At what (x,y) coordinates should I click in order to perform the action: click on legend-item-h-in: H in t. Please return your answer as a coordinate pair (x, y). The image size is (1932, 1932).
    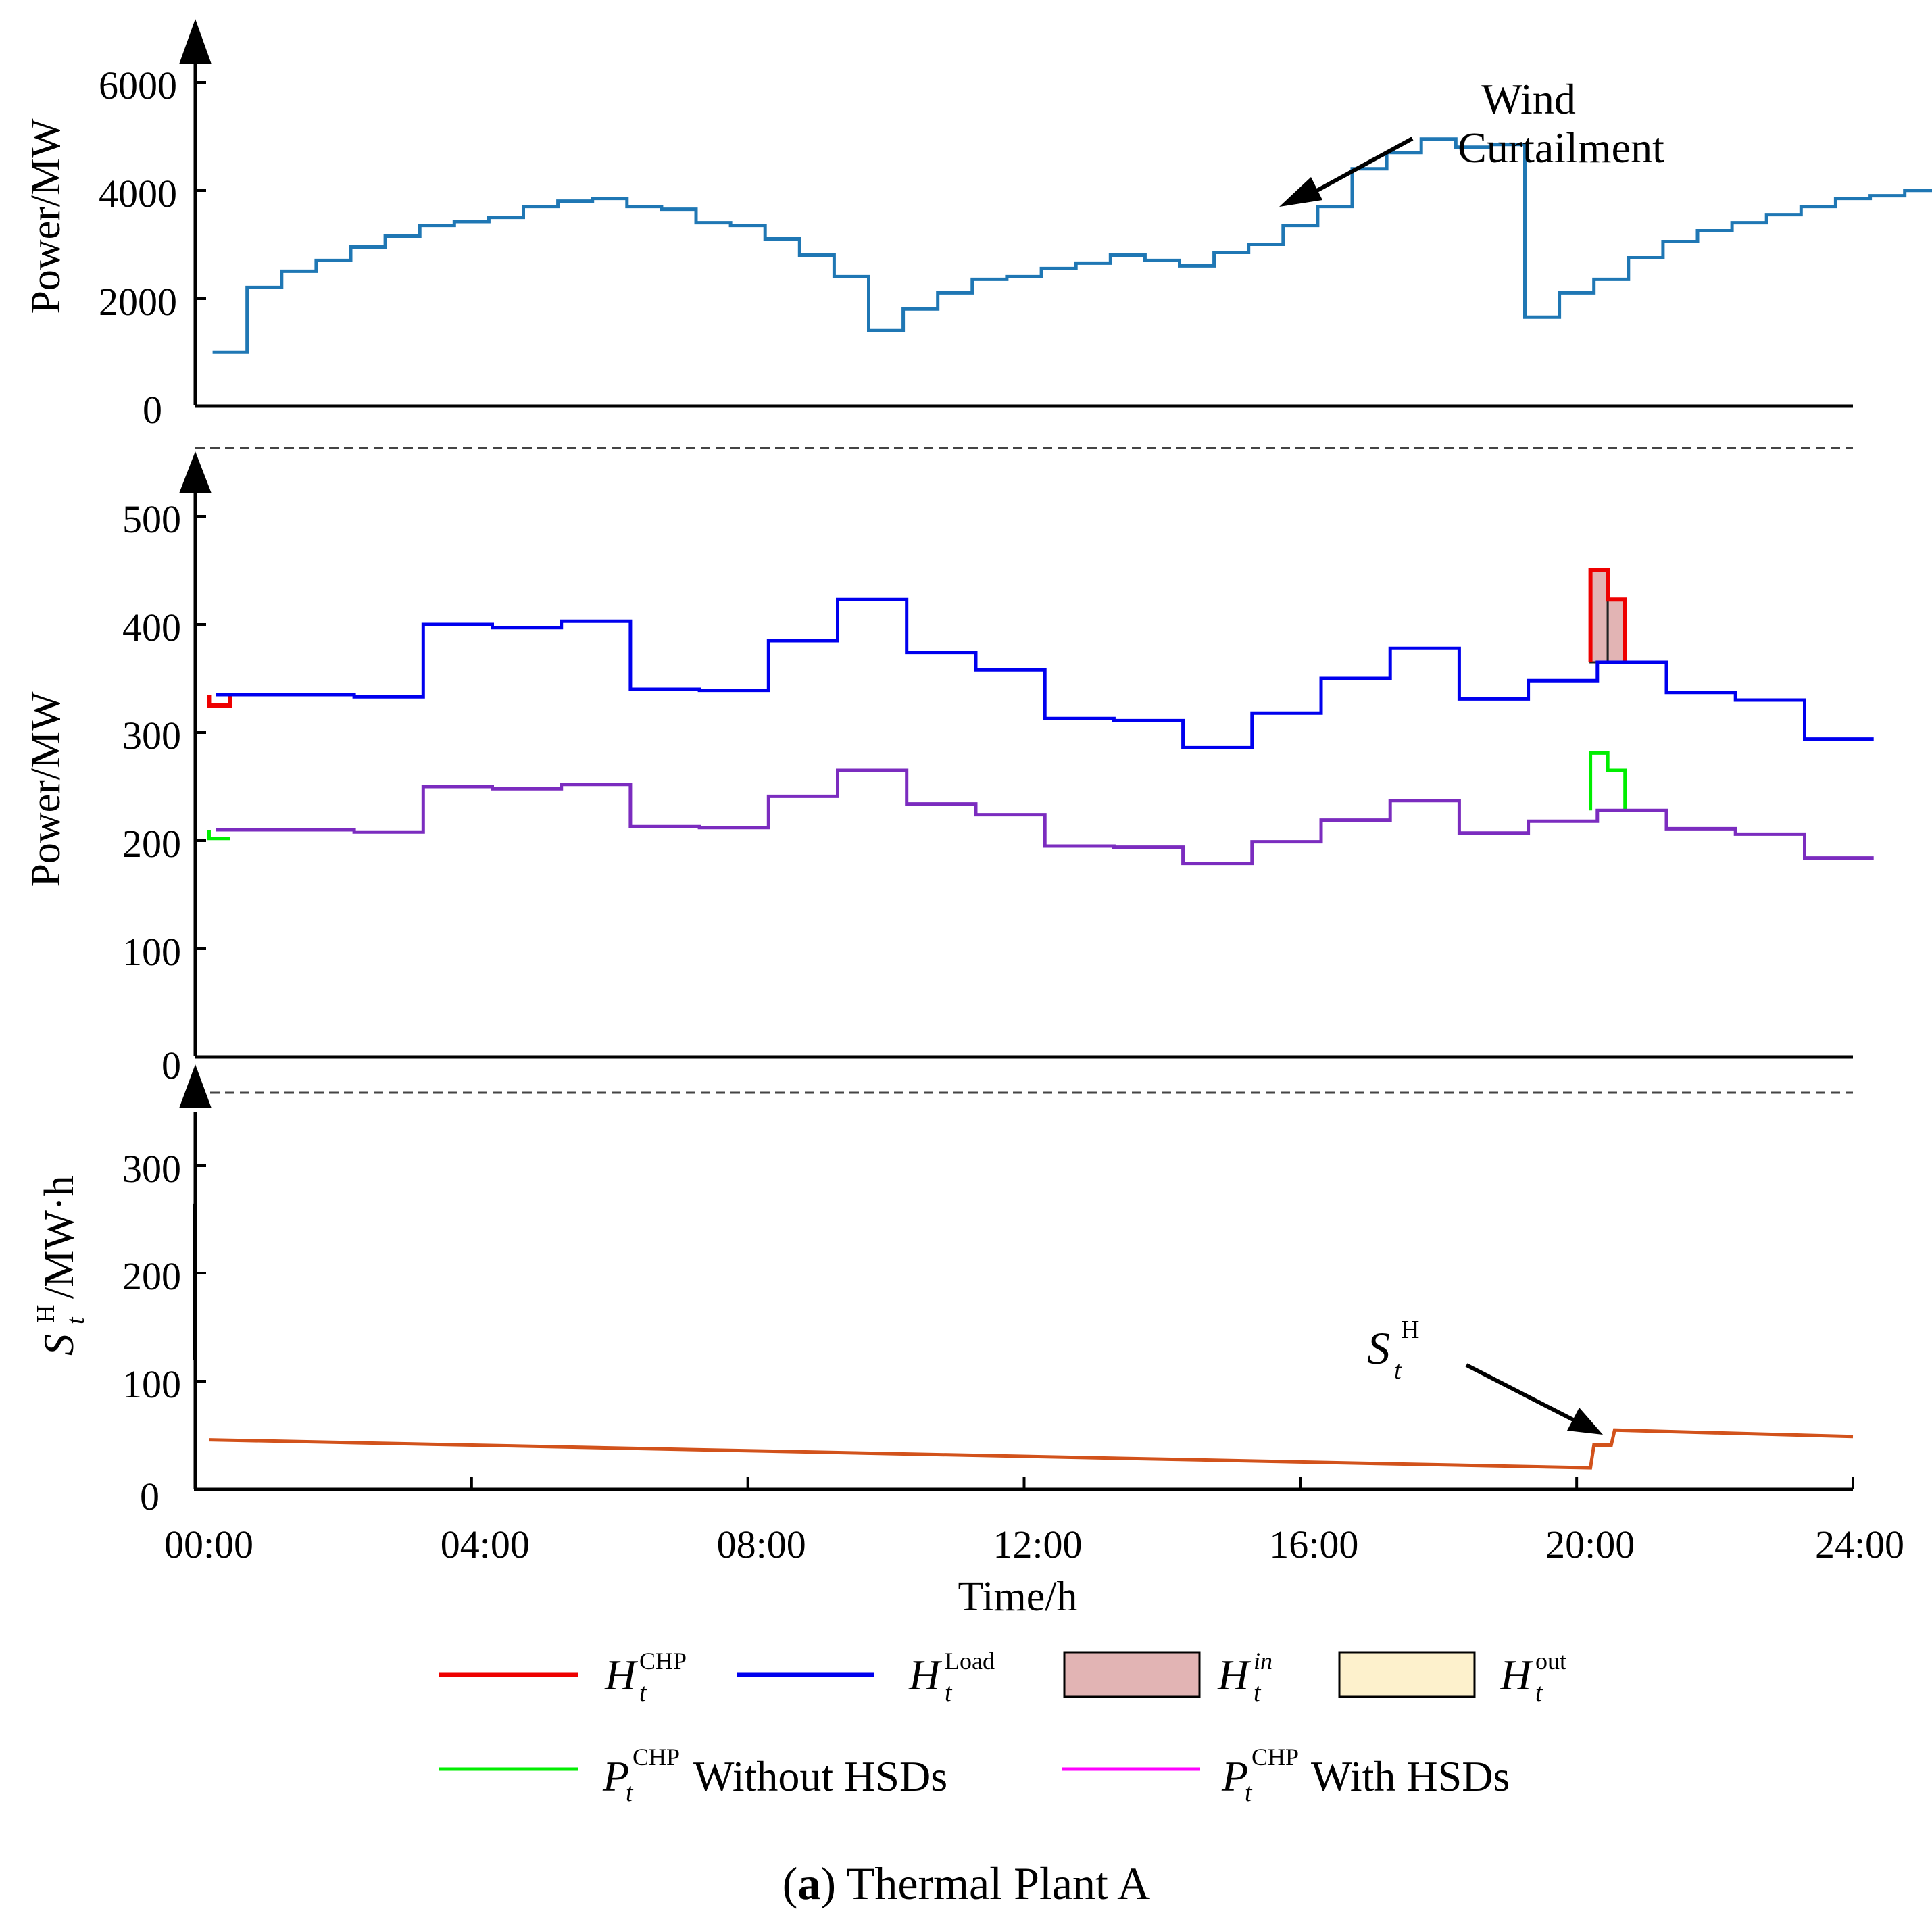
    Looking at the image, I should click on (1168, 1678).